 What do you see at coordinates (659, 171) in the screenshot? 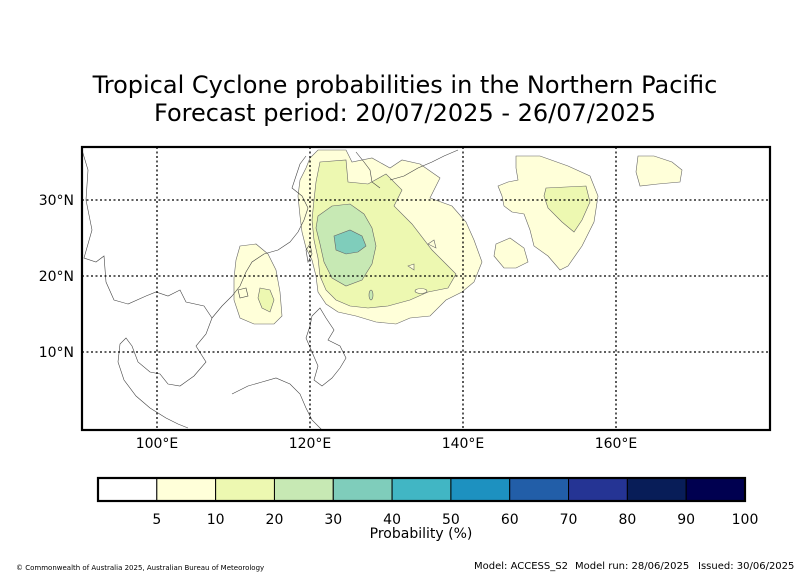
I see `contour-5-10-northeast` at bounding box center [659, 171].